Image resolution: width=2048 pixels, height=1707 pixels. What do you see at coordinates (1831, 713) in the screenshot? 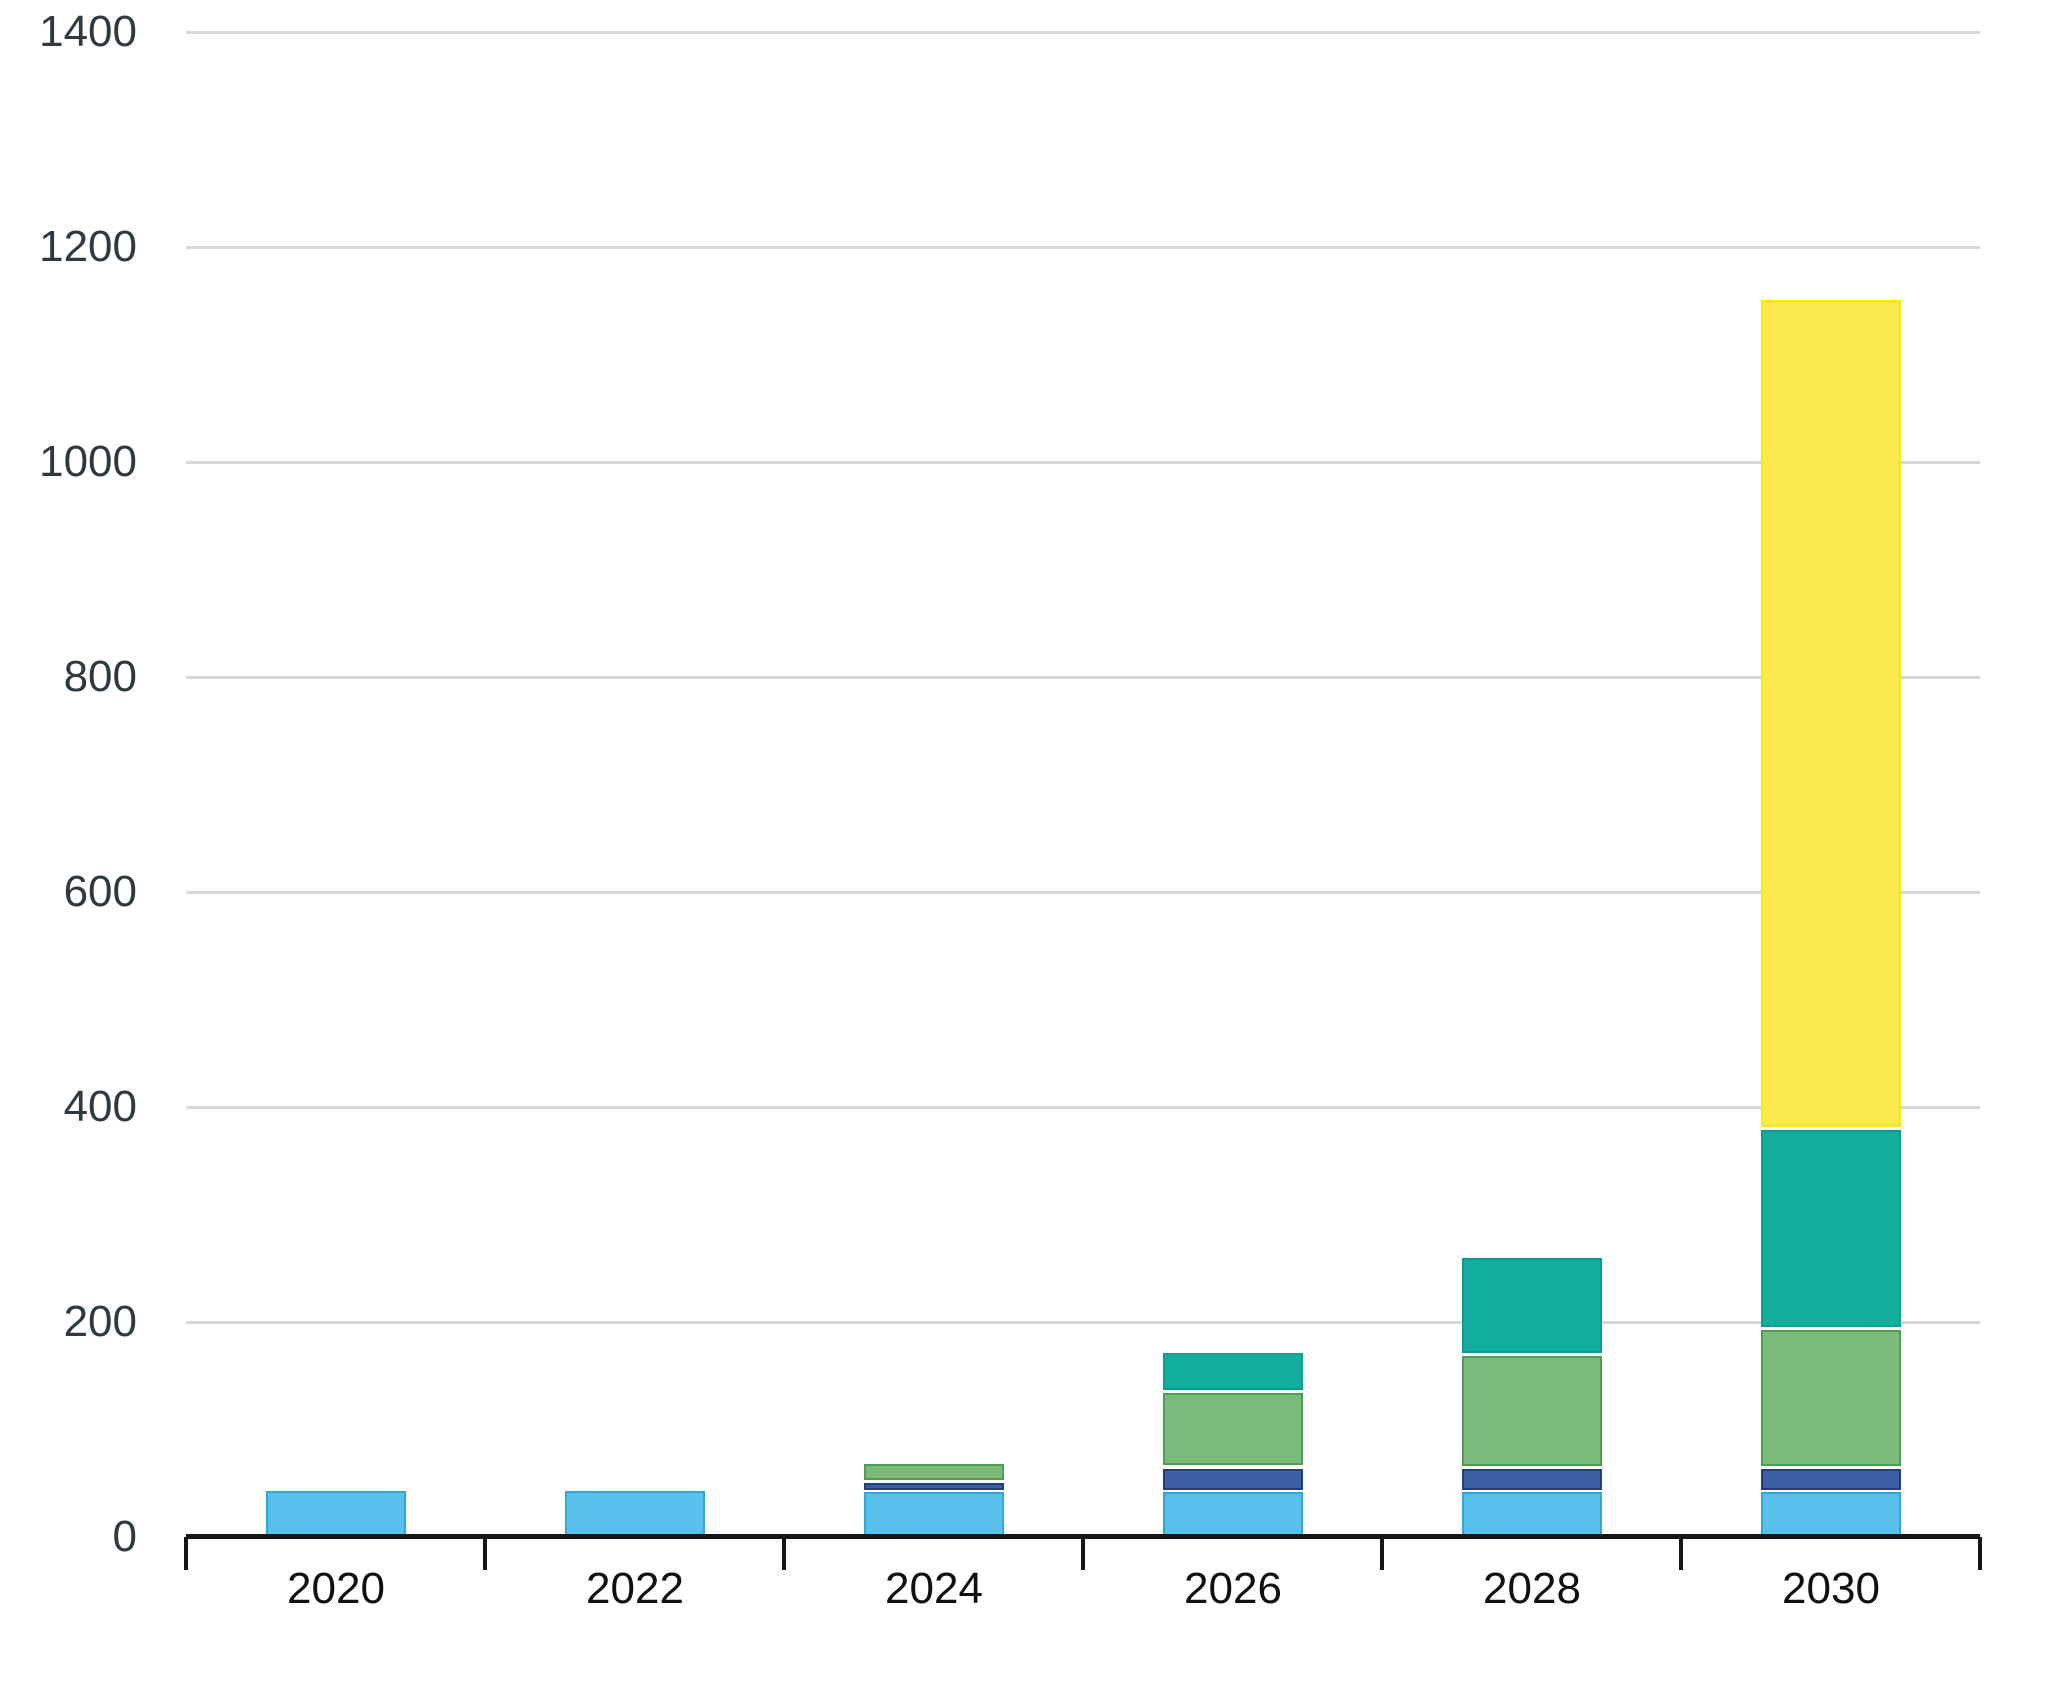
I see `bar-2030-yellow` at bounding box center [1831, 713].